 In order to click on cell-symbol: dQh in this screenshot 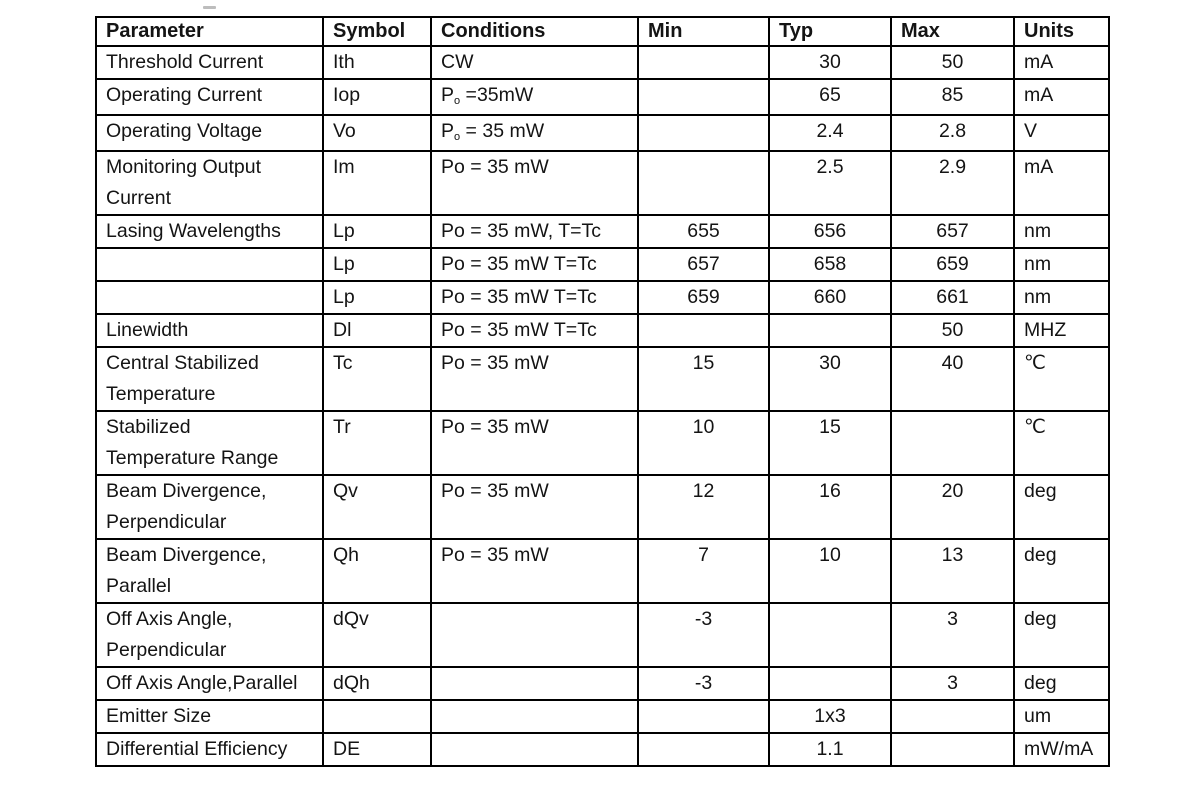, I will do `click(377, 683)`.